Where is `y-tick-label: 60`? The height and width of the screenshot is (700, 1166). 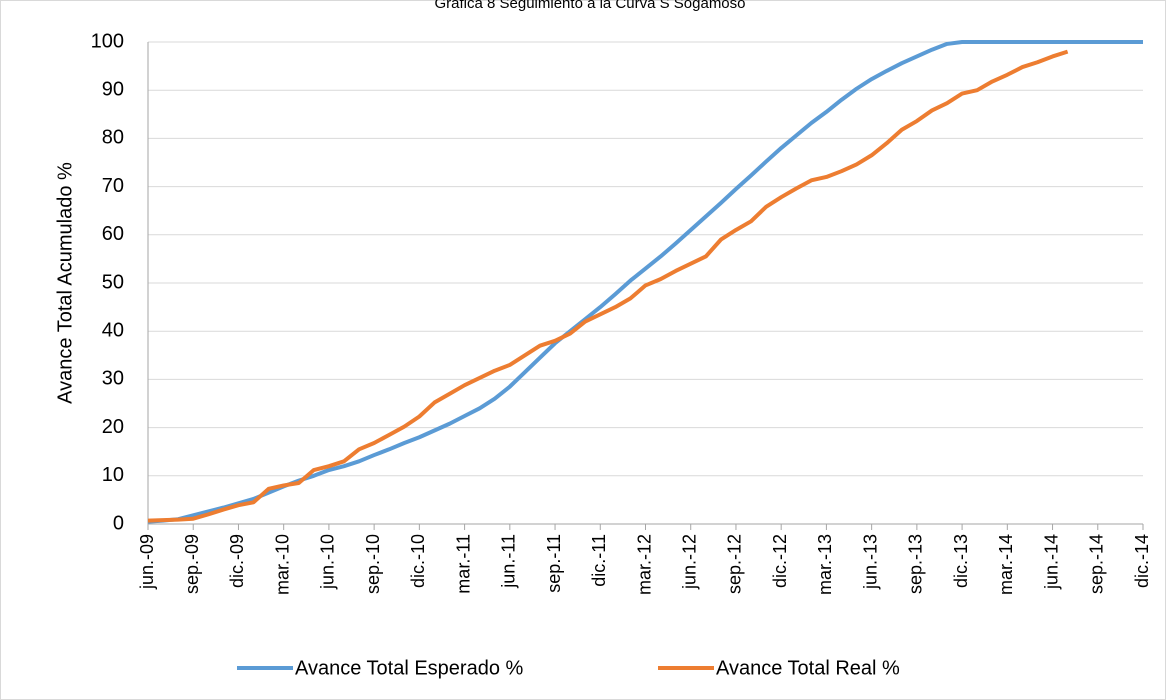 y-tick-label: 60 is located at coordinates (113, 234).